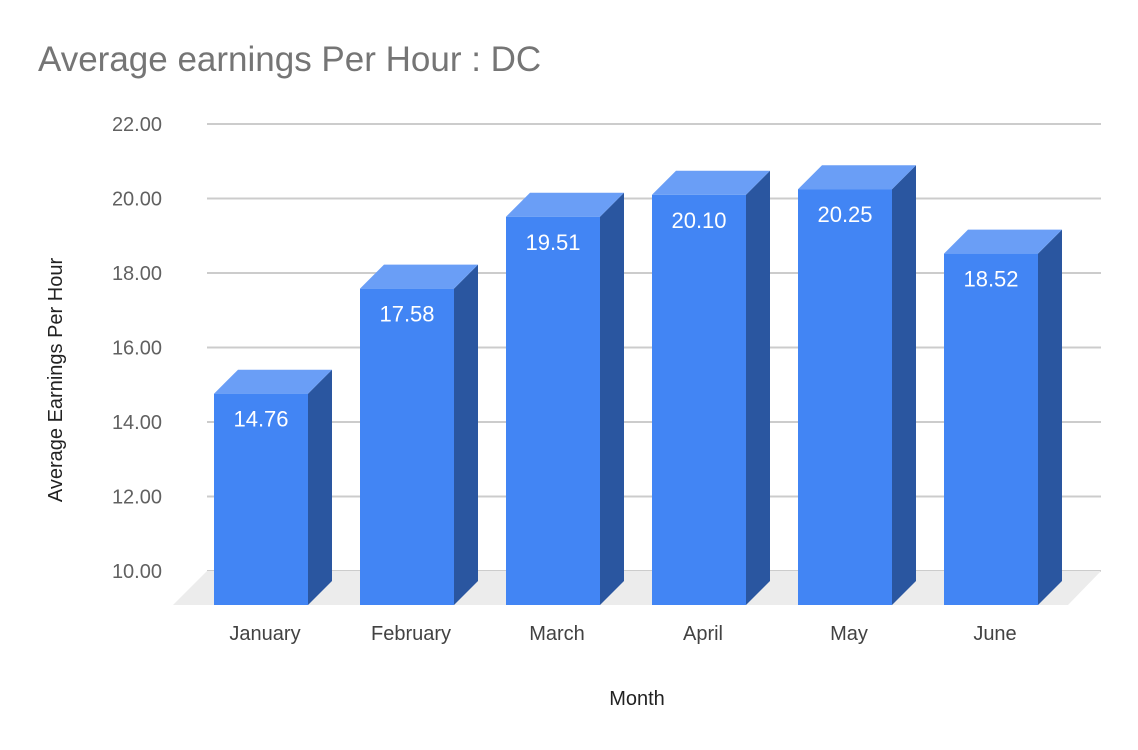 This screenshot has width=1138, height=750. What do you see at coordinates (857, 385) in the screenshot?
I see `bar-may: 20.25` at bounding box center [857, 385].